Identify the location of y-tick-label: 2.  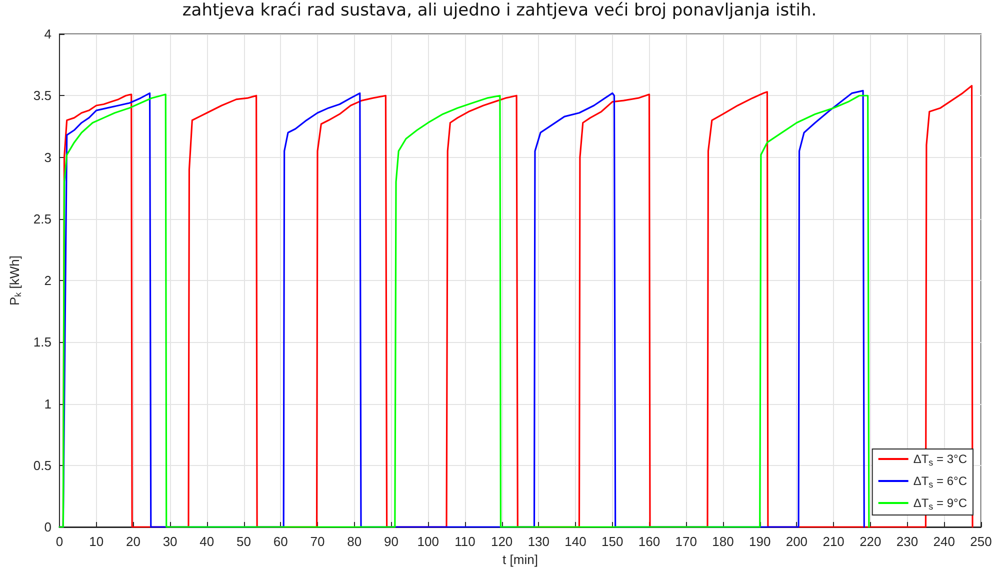
(48, 280).